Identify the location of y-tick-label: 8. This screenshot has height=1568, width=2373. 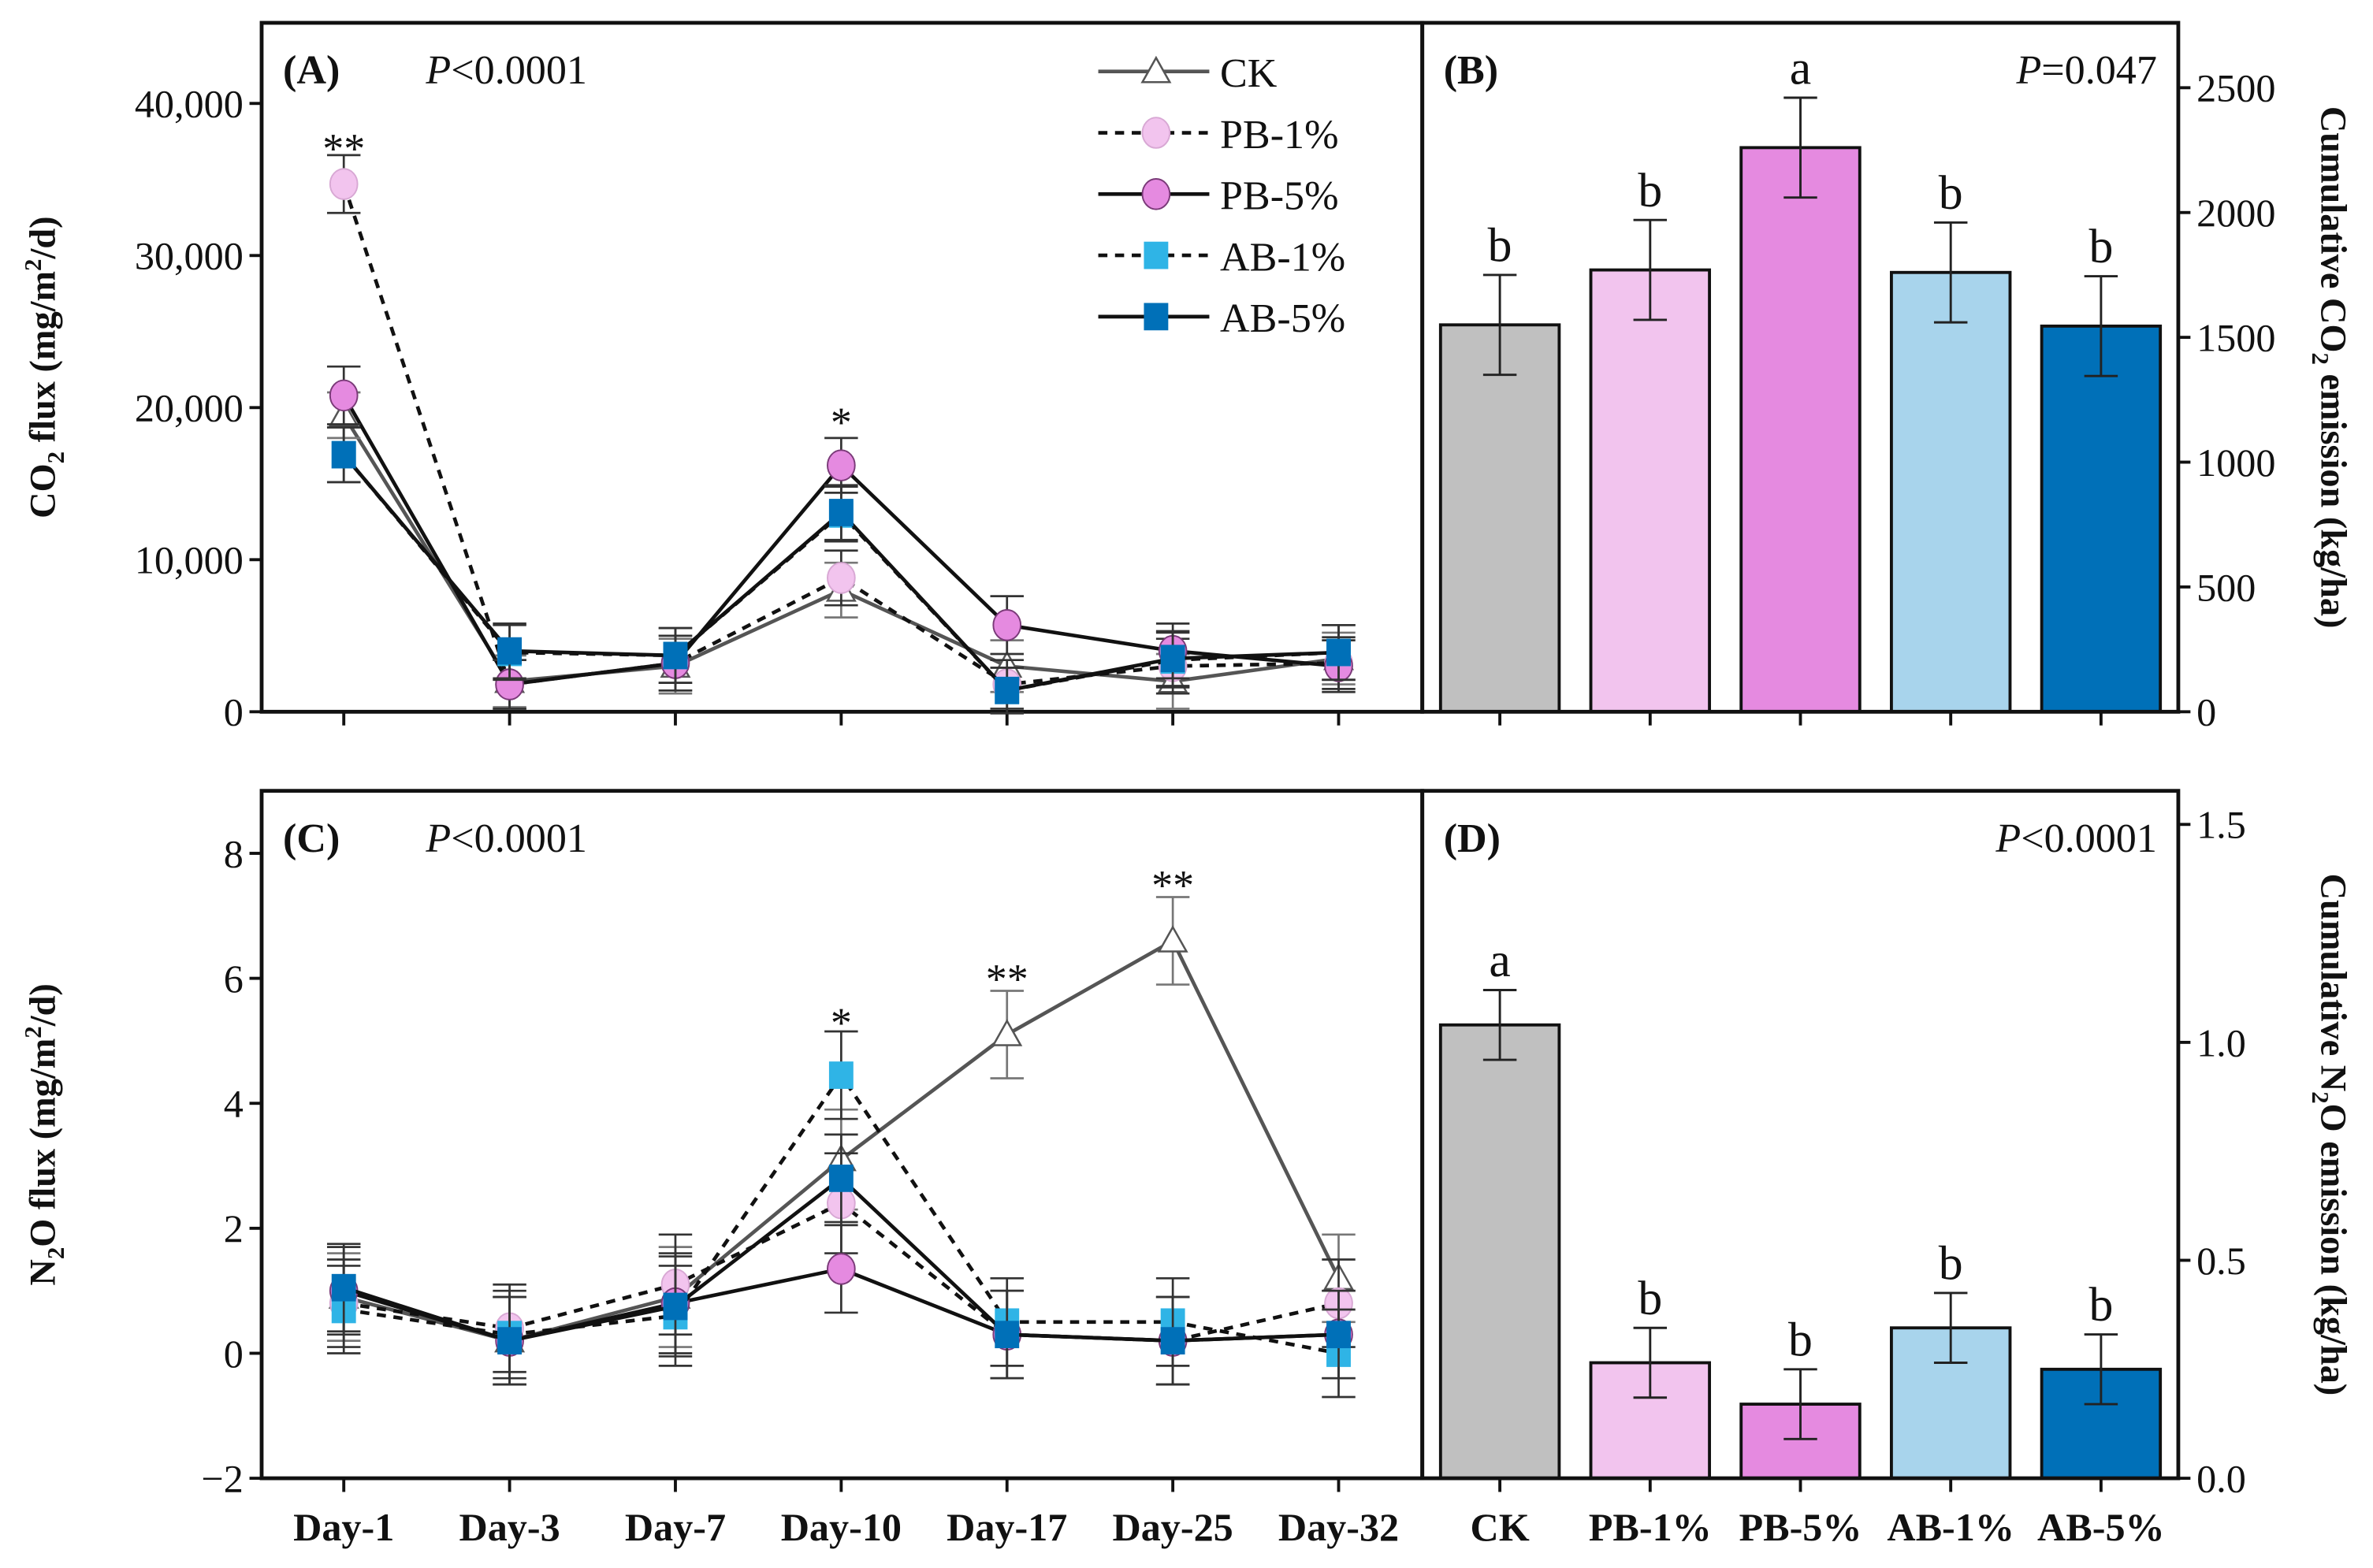
(234, 853).